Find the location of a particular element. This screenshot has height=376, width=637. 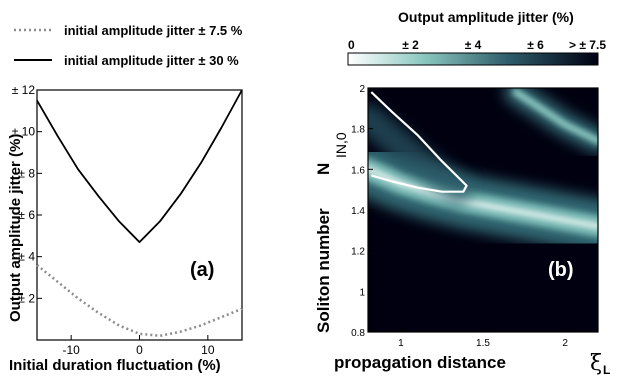

x-tick-label: 0 is located at coordinates (139, 350).